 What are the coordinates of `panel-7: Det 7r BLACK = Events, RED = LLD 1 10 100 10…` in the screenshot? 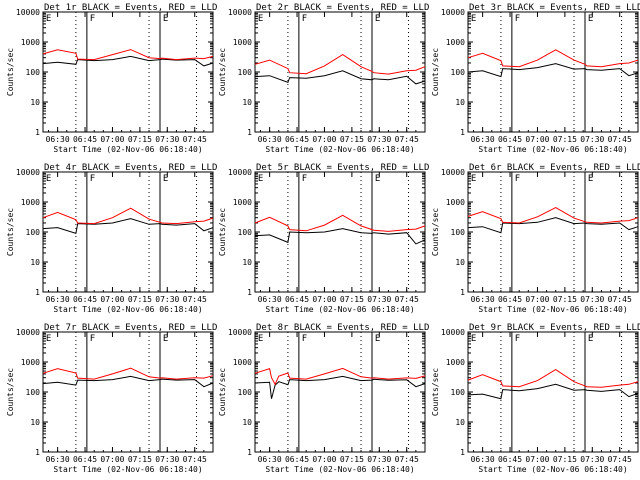 It's located at (111, 398).